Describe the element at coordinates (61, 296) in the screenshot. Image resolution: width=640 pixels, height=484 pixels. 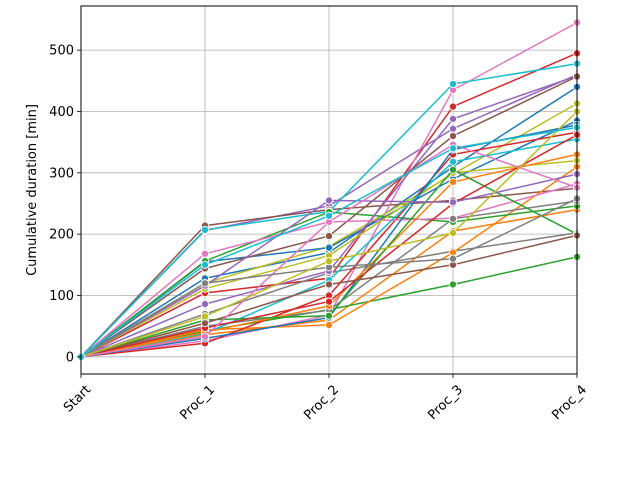
I see `y-tick-label: 100` at that location.